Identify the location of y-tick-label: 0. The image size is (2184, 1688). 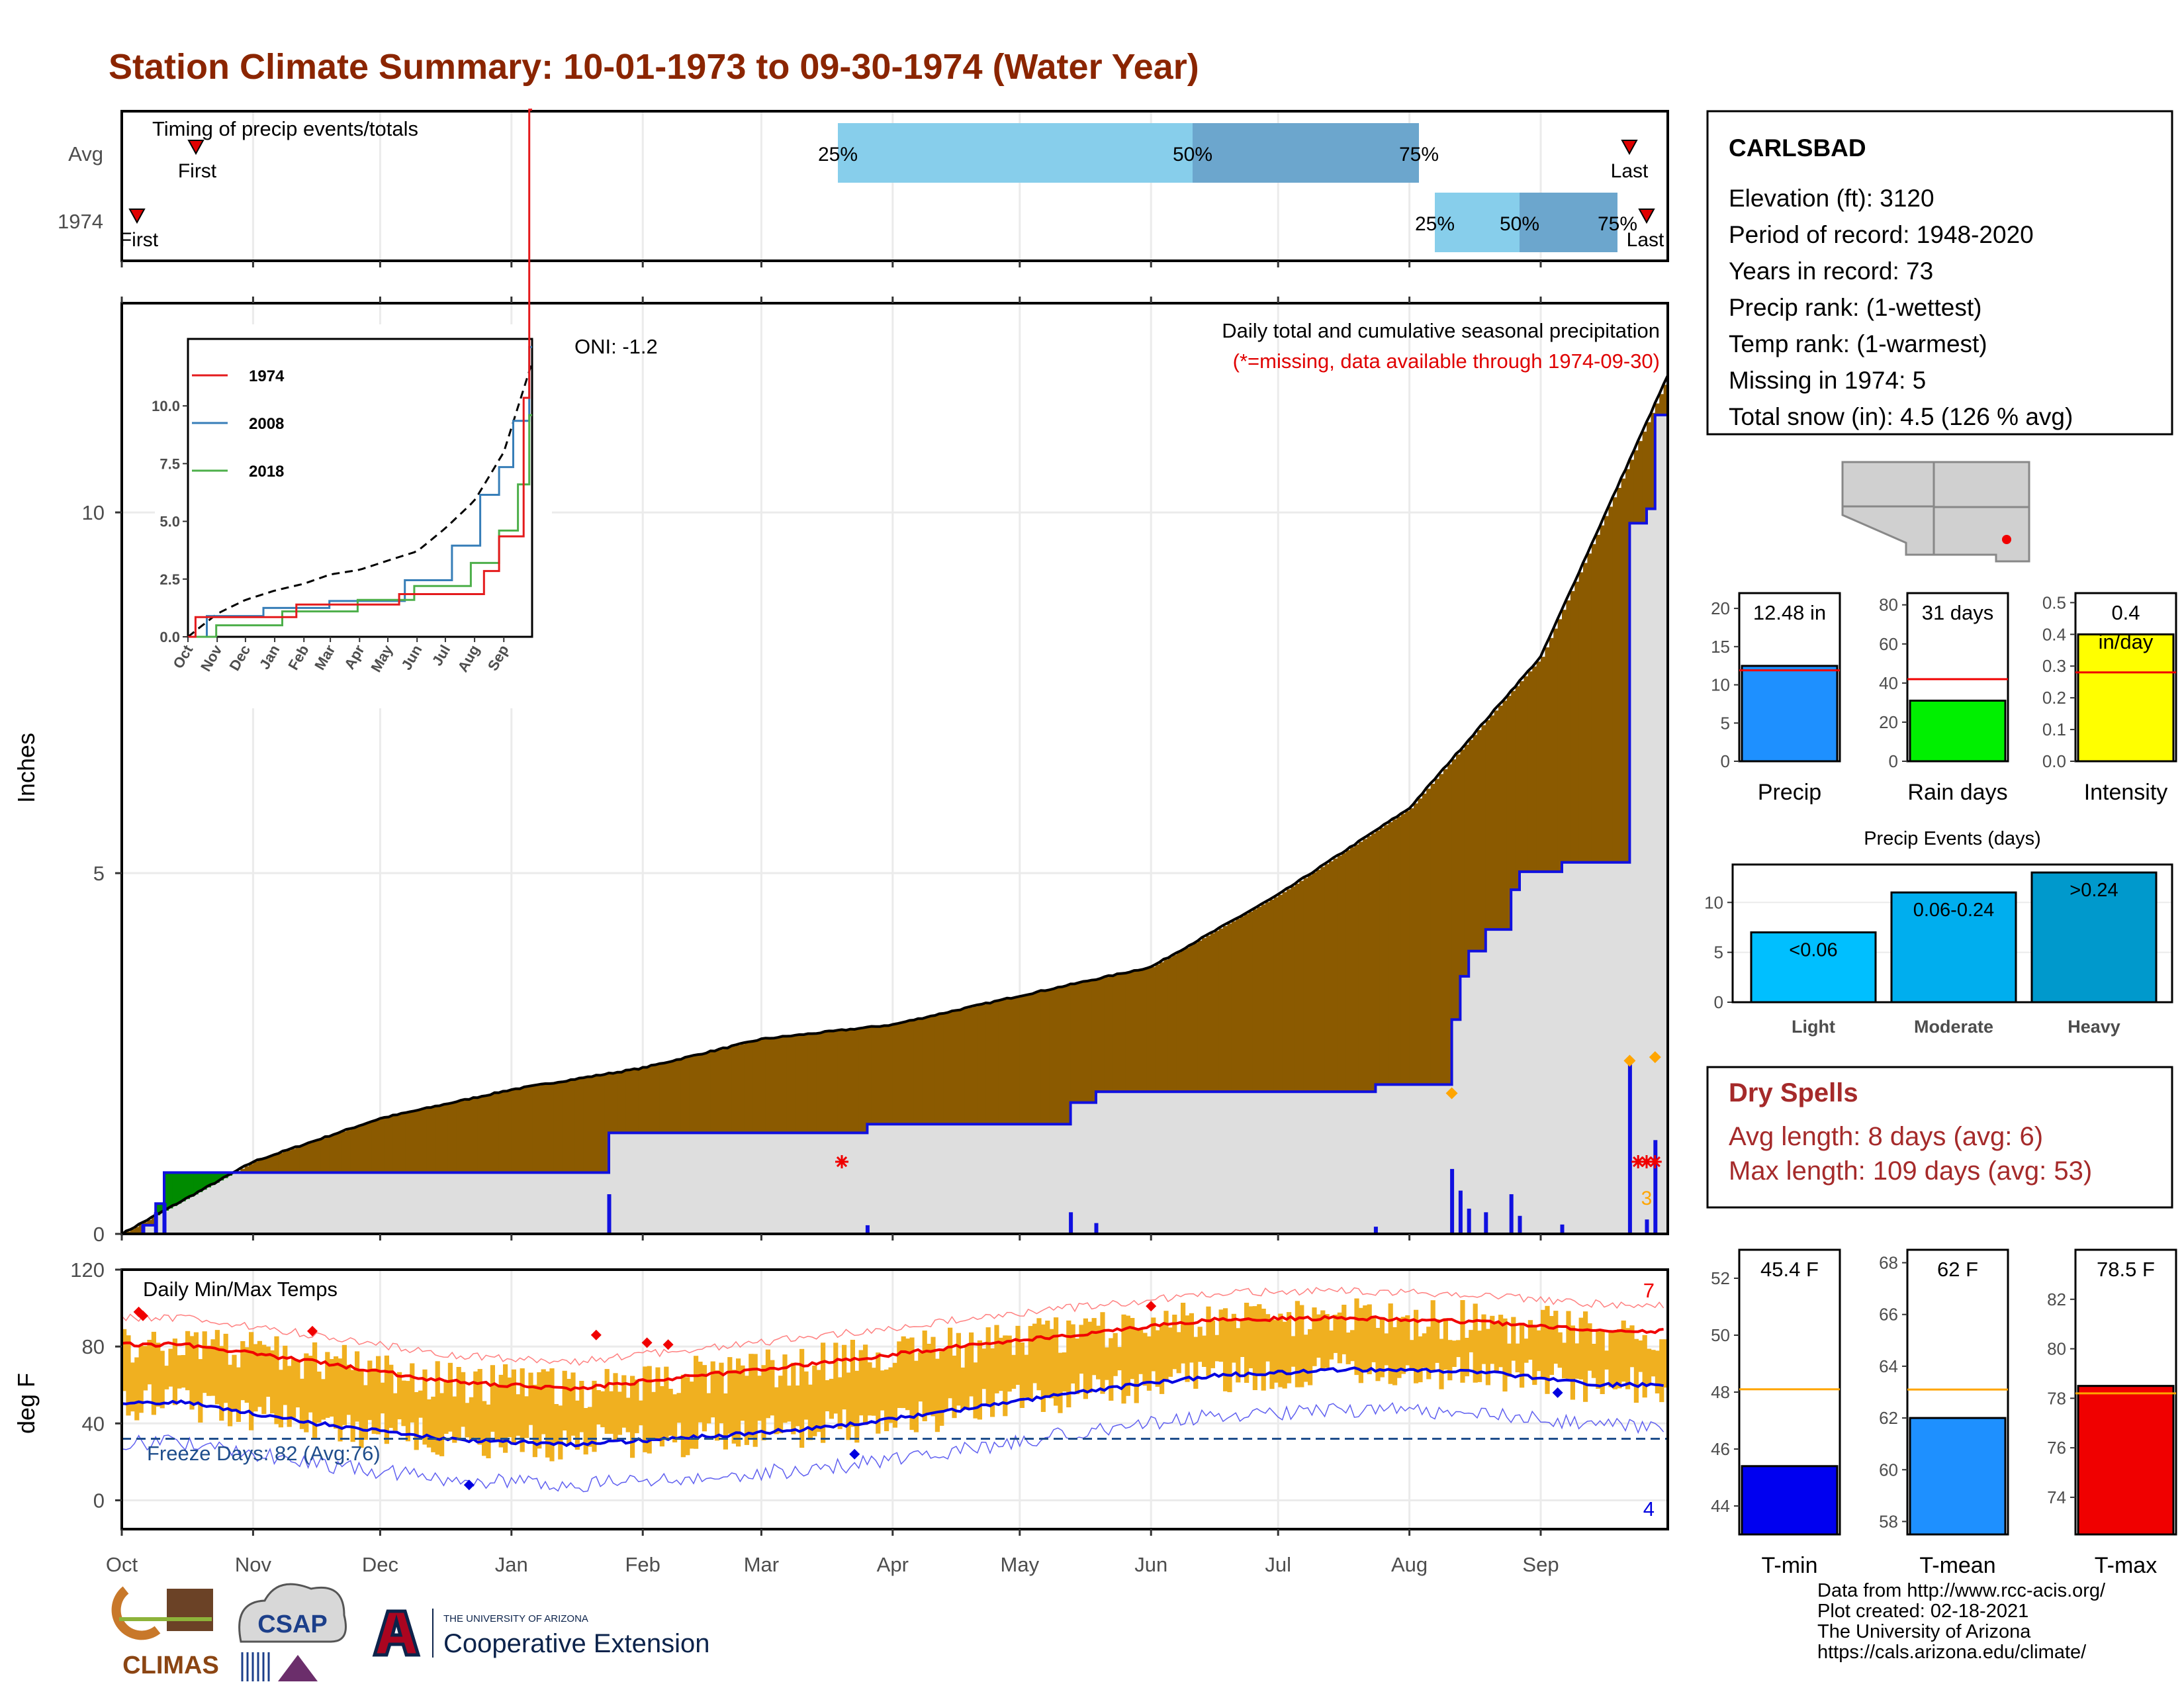
(99, 1500).